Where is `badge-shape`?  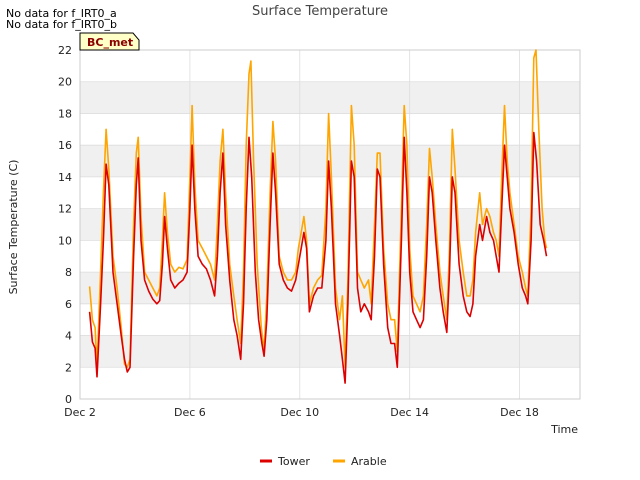
badge-shape is located at coordinates (109, 41).